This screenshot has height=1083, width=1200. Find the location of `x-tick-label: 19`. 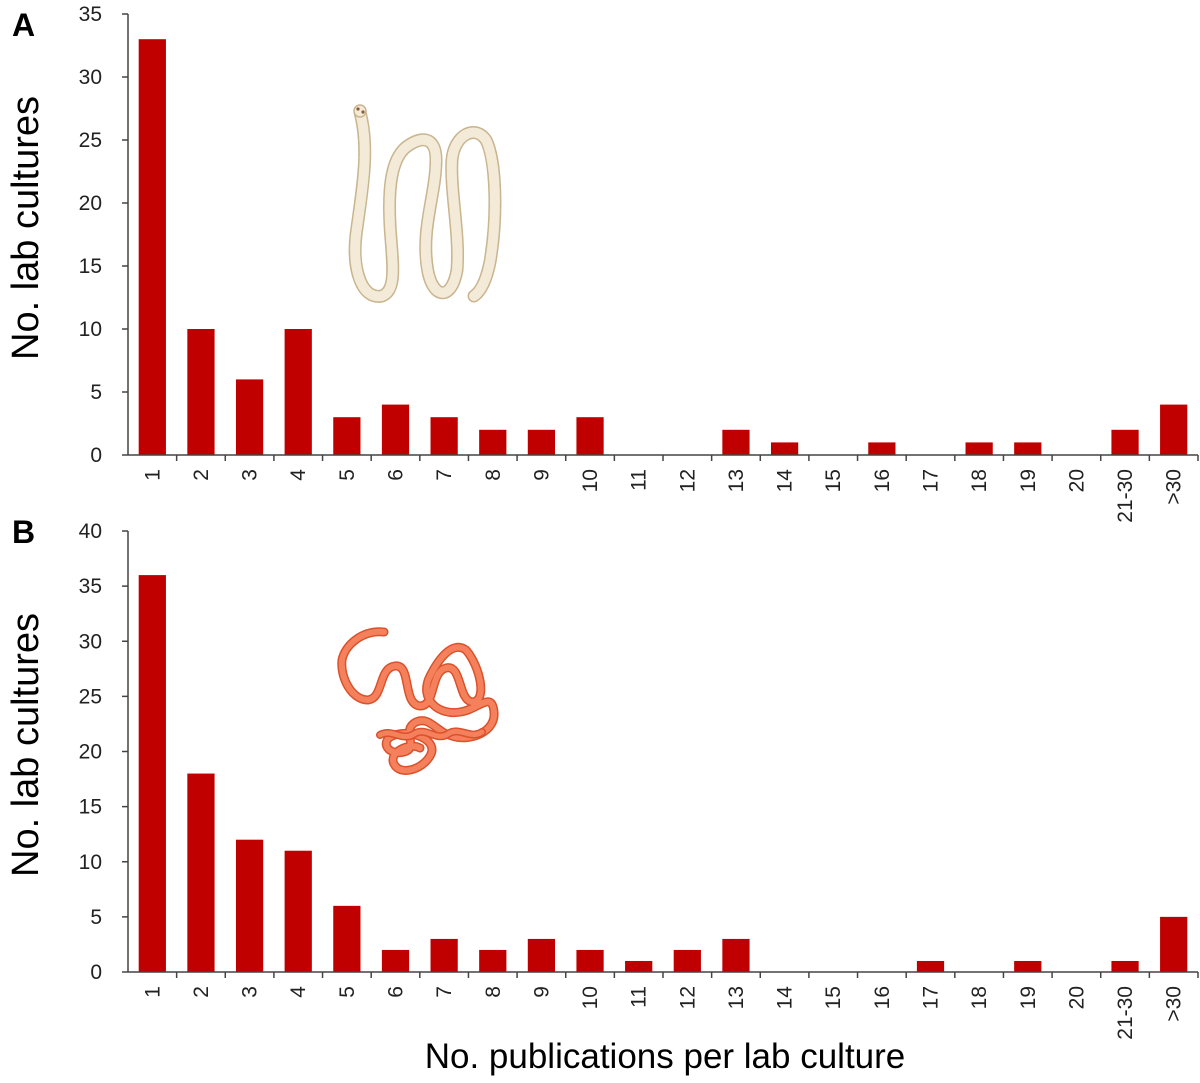

x-tick-label: 19 is located at coordinates (1028, 997).